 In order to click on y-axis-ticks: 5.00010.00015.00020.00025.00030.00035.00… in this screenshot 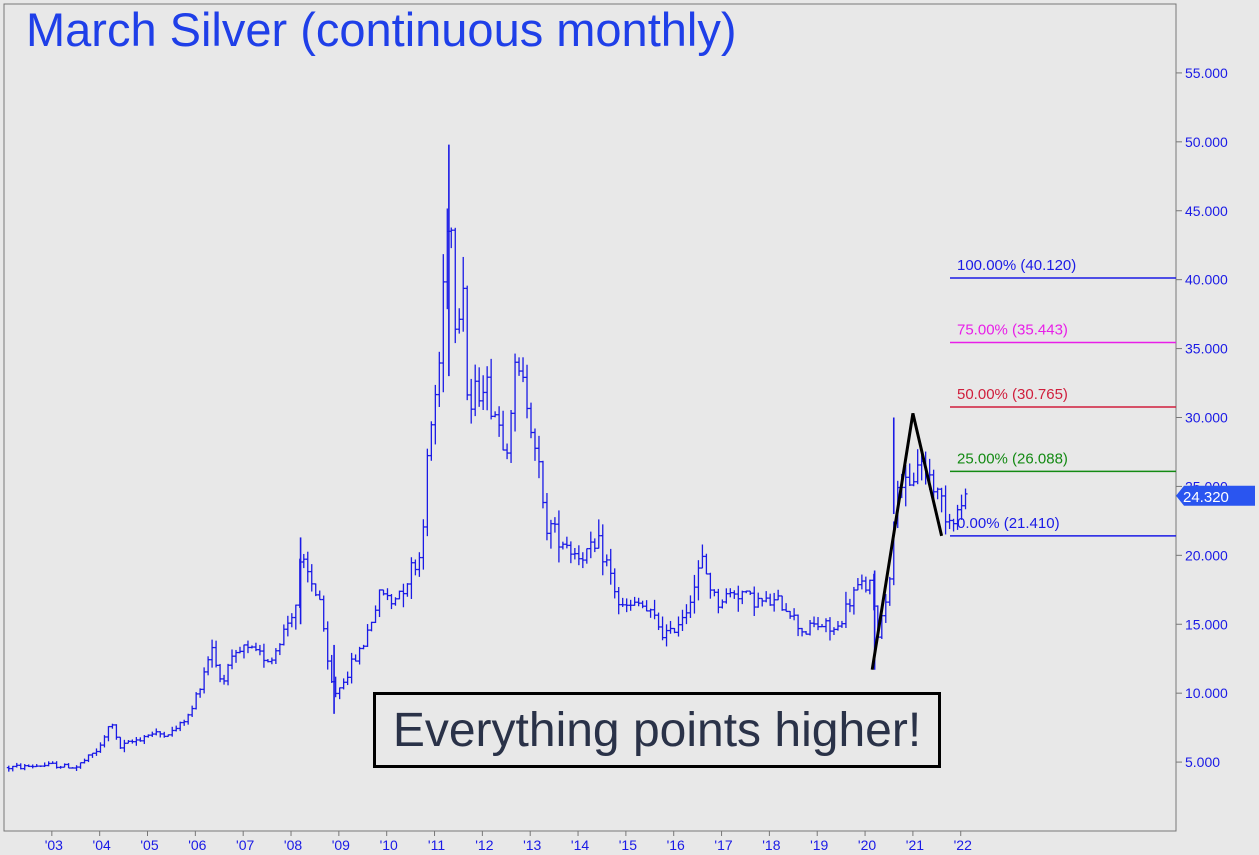, I will do `click(1202, 417)`.